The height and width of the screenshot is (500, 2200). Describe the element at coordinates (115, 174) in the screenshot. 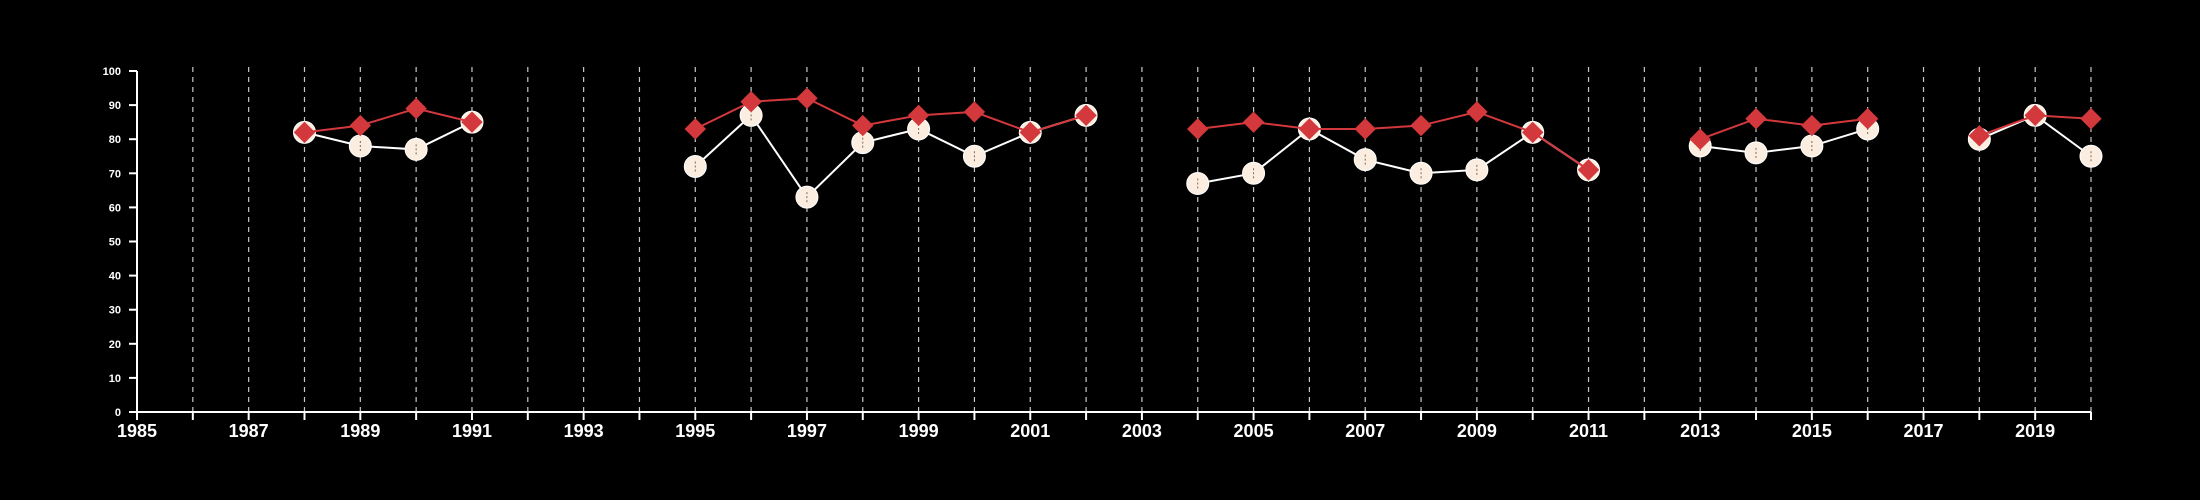

I see `y-tick-label-70: 70` at that location.